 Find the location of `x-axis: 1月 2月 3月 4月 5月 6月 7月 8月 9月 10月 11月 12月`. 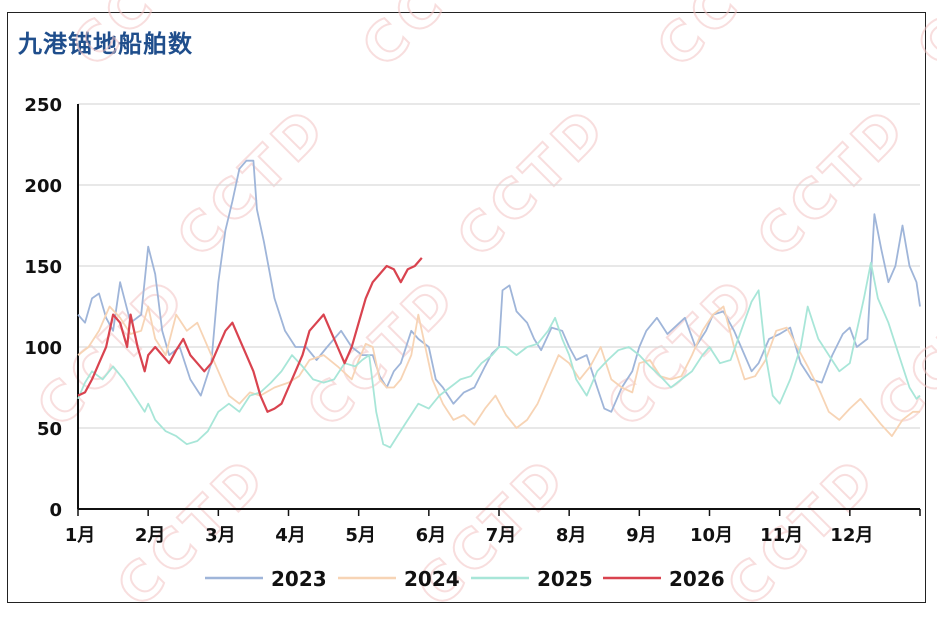

x-axis: 1月 2月 3月 4月 5月 6月 7月 8月 9月 10月 11月 12月 is located at coordinates (493, 527).